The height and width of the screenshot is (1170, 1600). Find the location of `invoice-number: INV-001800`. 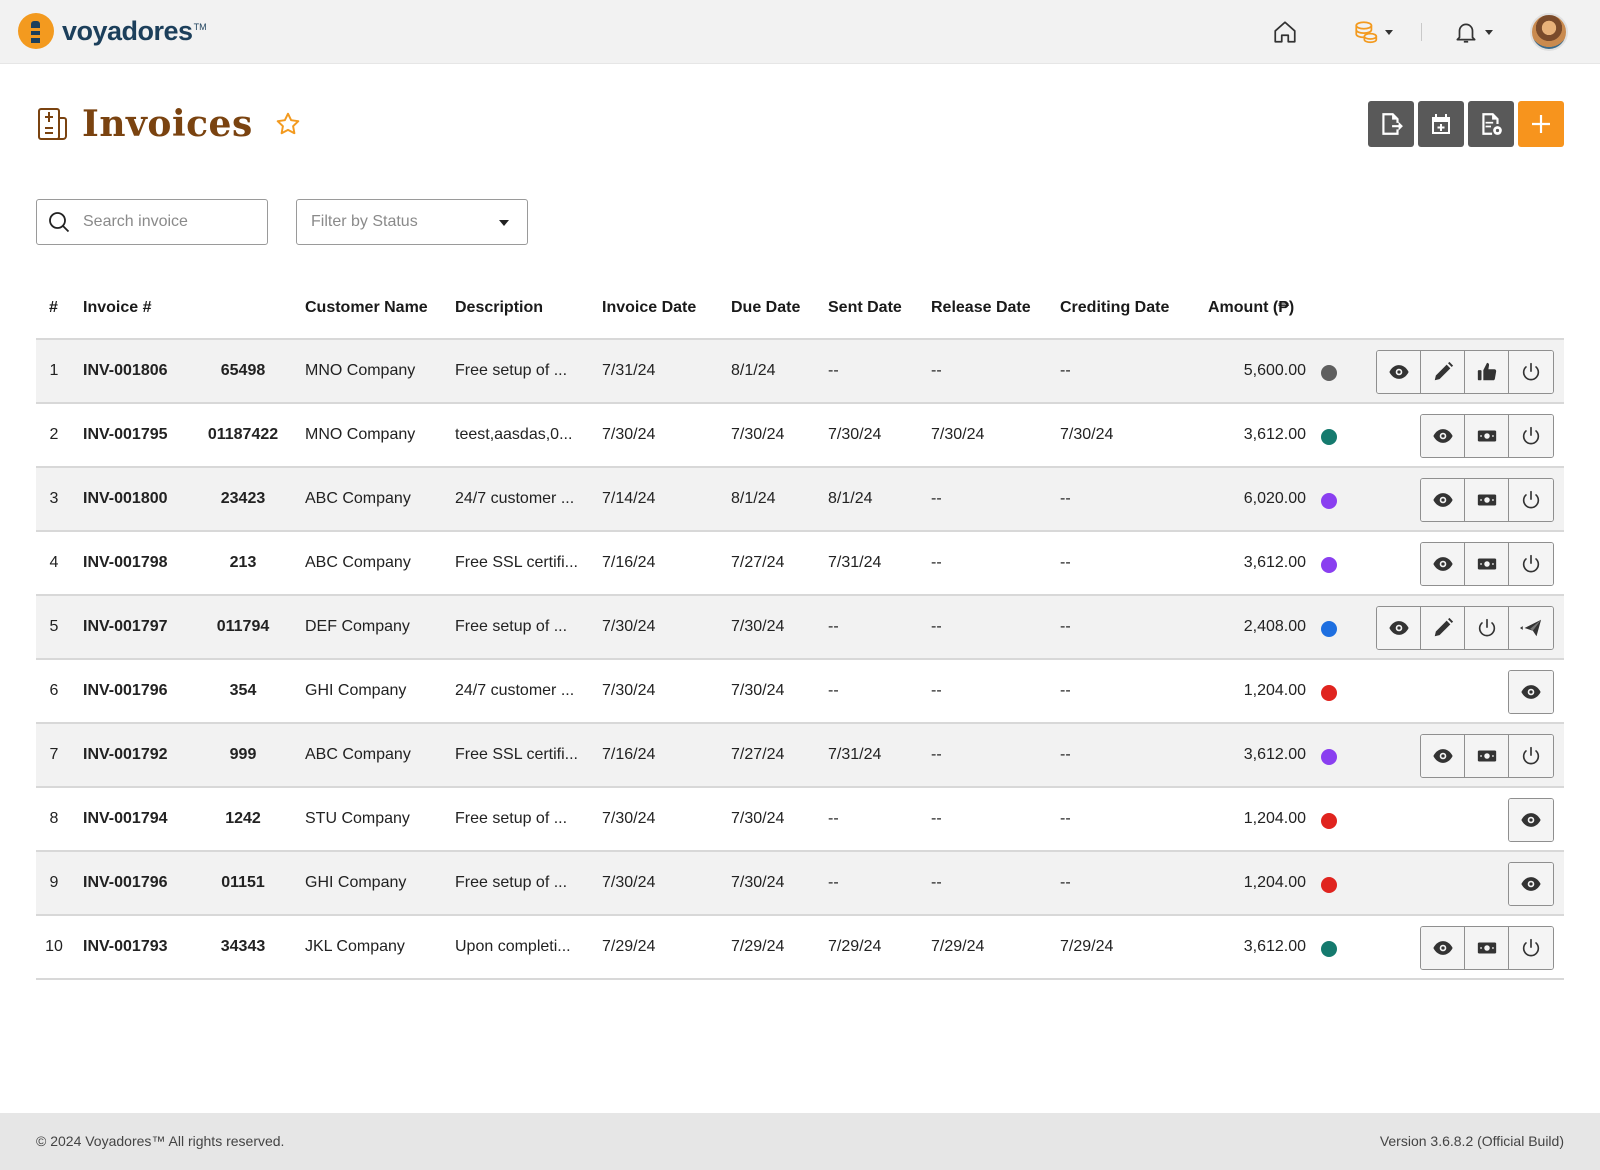

invoice-number: INV-001800 is located at coordinates (125, 498).